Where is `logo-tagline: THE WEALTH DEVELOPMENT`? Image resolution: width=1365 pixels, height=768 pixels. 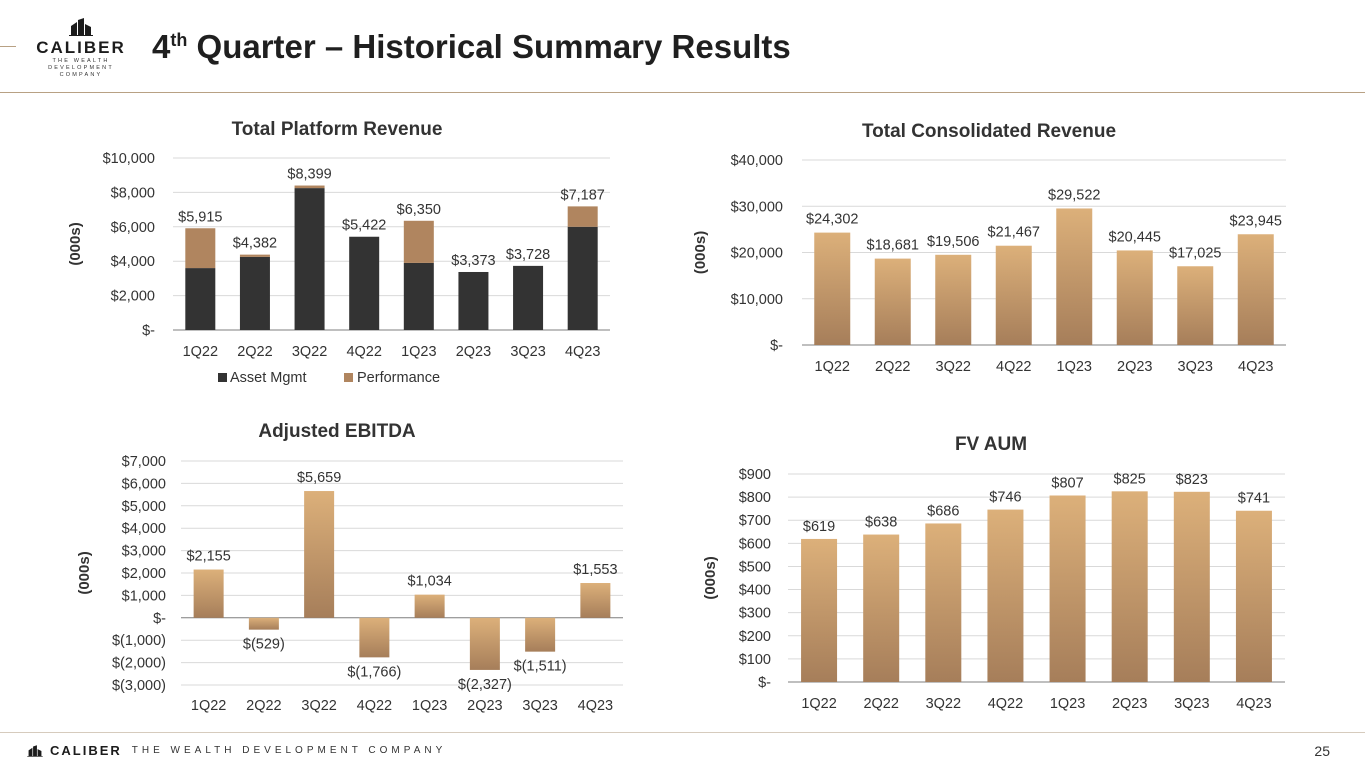
logo-tagline: THE WEALTH DEVELOPMENT is located at coordinates (81, 64).